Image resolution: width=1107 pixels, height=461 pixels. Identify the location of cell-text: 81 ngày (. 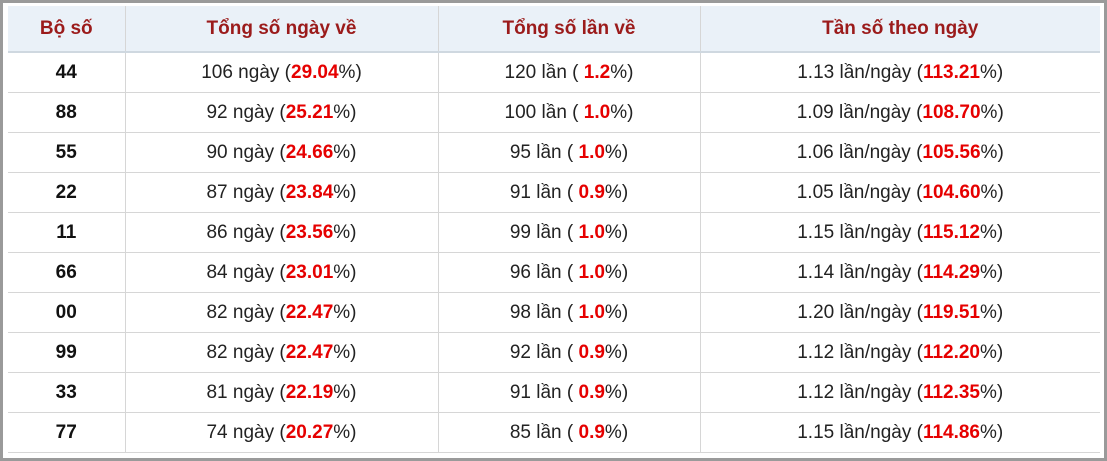
(246, 392).